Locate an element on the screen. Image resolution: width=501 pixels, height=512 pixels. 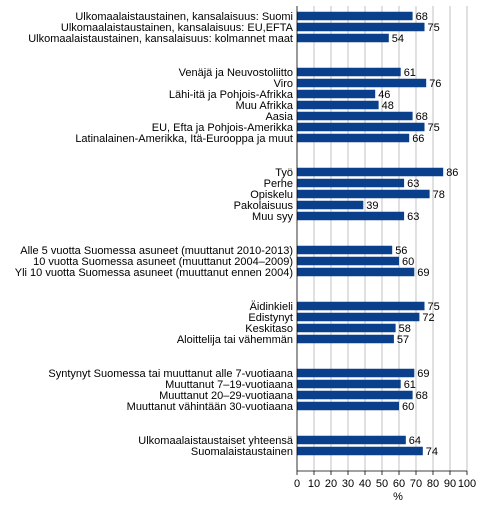
category-label: Muuttanut vähintään 30-vuotiaana is located at coordinates (210, 407).